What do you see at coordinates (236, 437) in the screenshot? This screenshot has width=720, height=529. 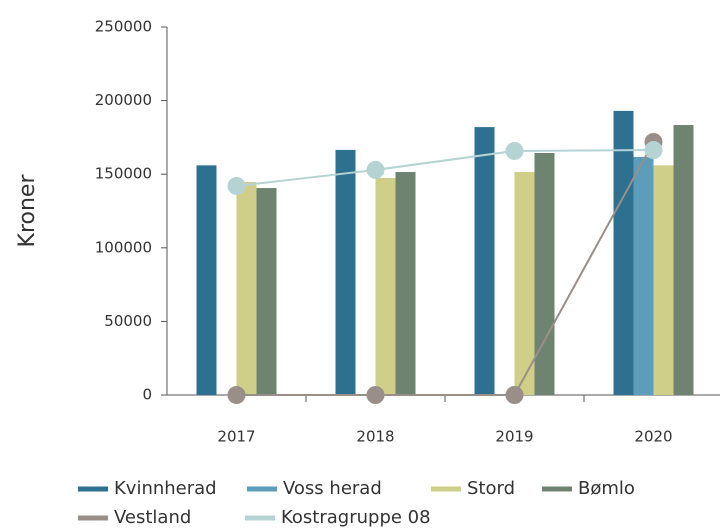 I see `x-tick-label: 2017` at bounding box center [236, 437].